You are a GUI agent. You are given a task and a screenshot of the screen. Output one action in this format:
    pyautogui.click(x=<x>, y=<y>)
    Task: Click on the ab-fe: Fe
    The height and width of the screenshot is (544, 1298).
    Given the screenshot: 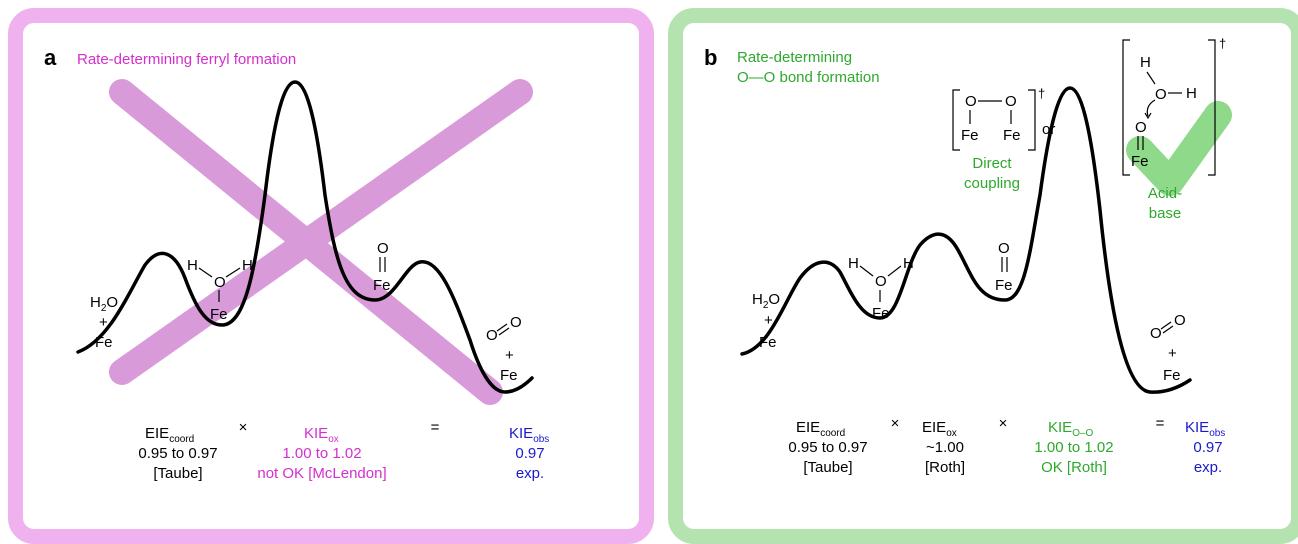 What is the action you would take?
    pyautogui.click(x=1140, y=161)
    